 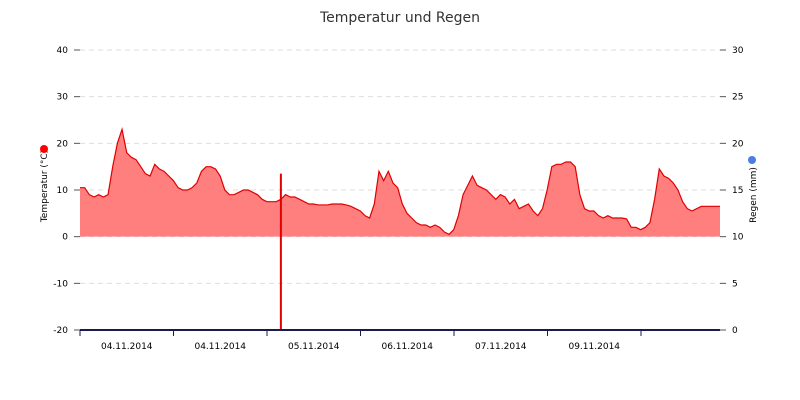 What do you see at coordinates (738, 144) in the screenshot?
I see `right-tick-label: 20` at bounding box center [738, 144].